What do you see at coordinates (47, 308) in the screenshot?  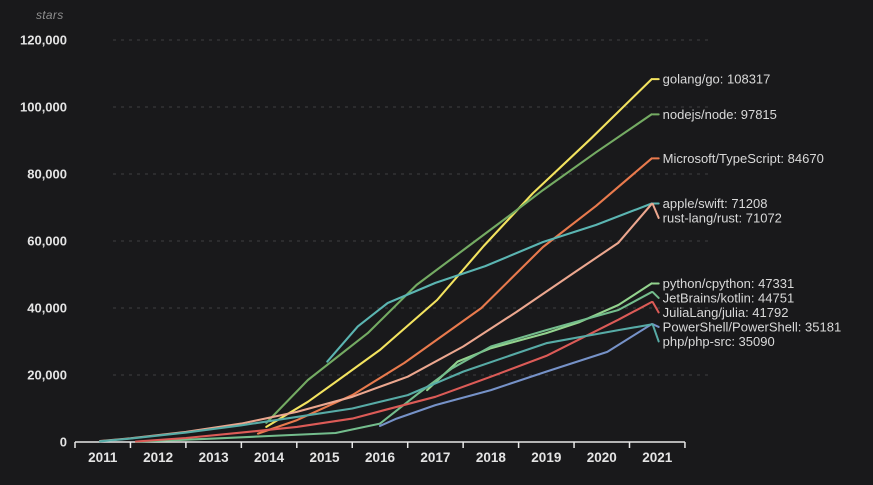 I see `y-axis-tick-label: 40,000` at bounding box center [47, 308].